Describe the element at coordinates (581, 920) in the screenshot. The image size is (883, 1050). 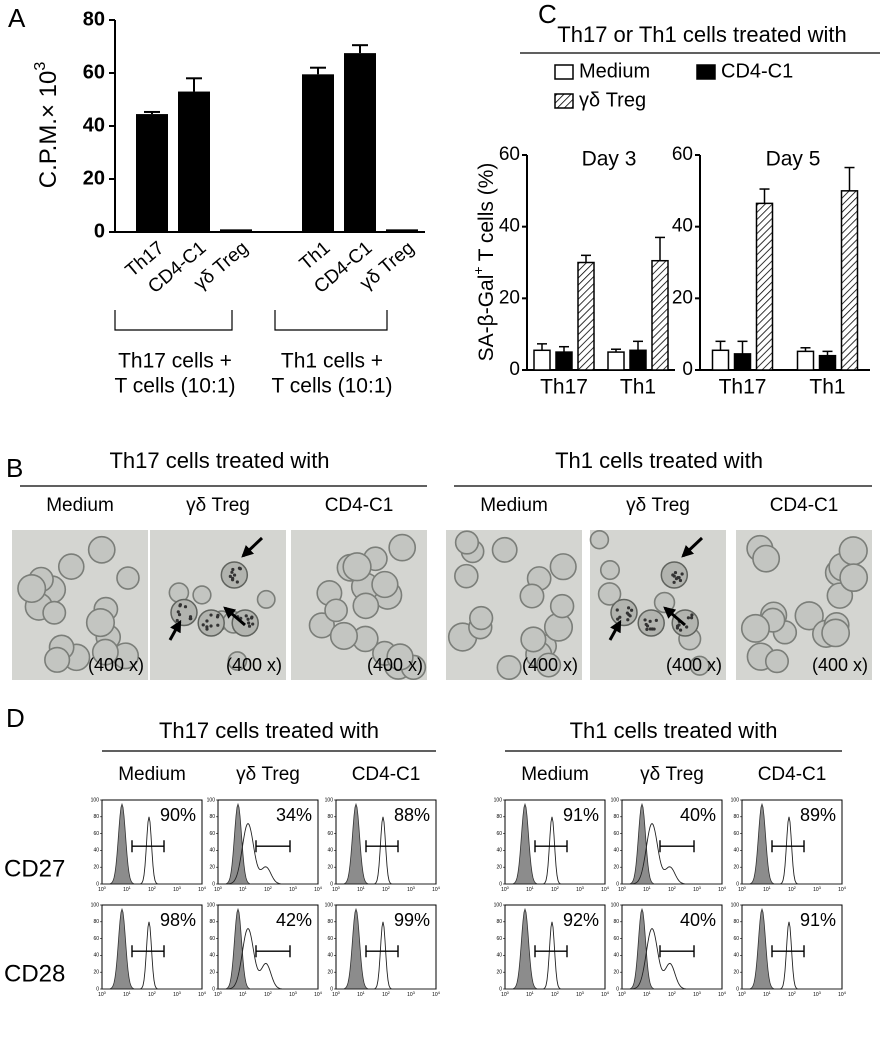
I see `percent-label: 92%` at that location.